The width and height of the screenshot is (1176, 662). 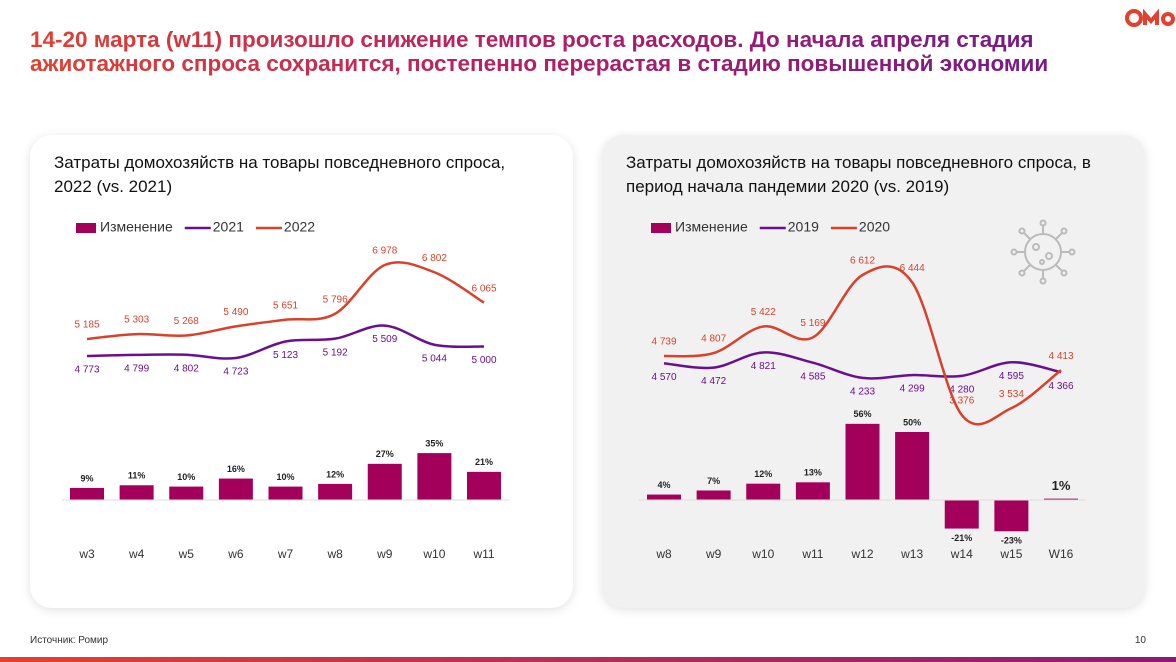 I want to click on line-value-label: 4 802, so click(x=186, y=368).